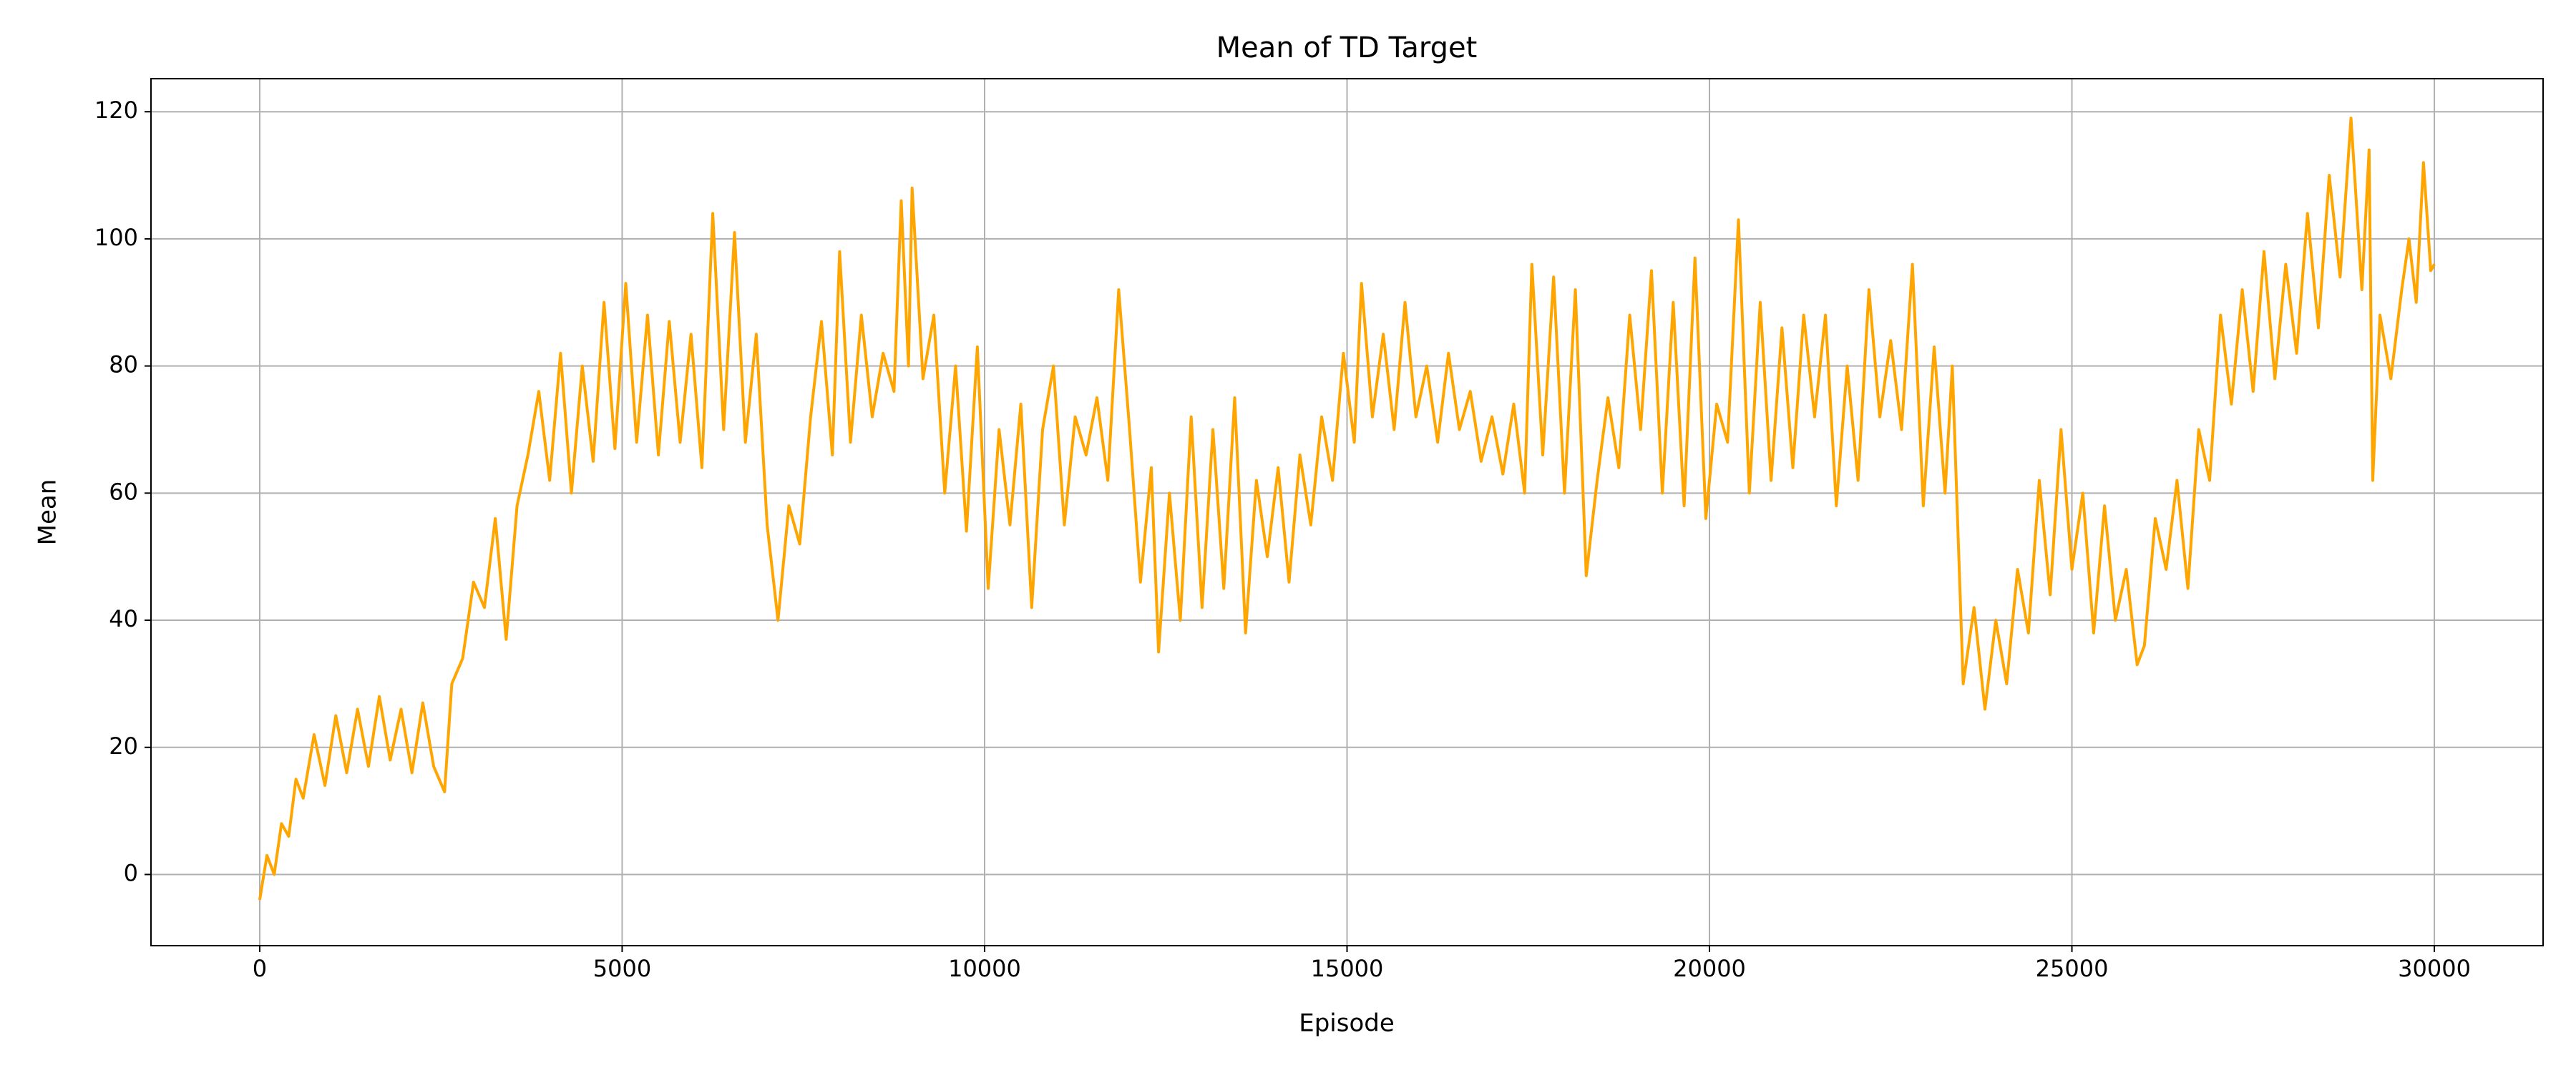 This screenshot has width=2576, height=1073. Describe the element at coordinates (116, 237) in the screenshot. I see `y-tick-label: 100` at that location.